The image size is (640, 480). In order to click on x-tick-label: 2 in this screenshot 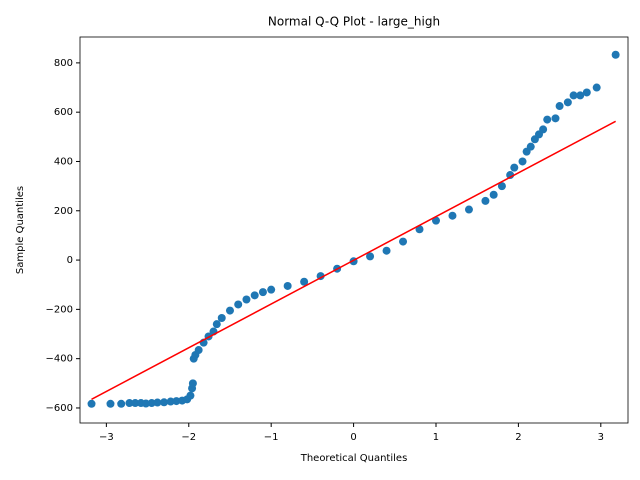, I will do `click(518, 437)`.